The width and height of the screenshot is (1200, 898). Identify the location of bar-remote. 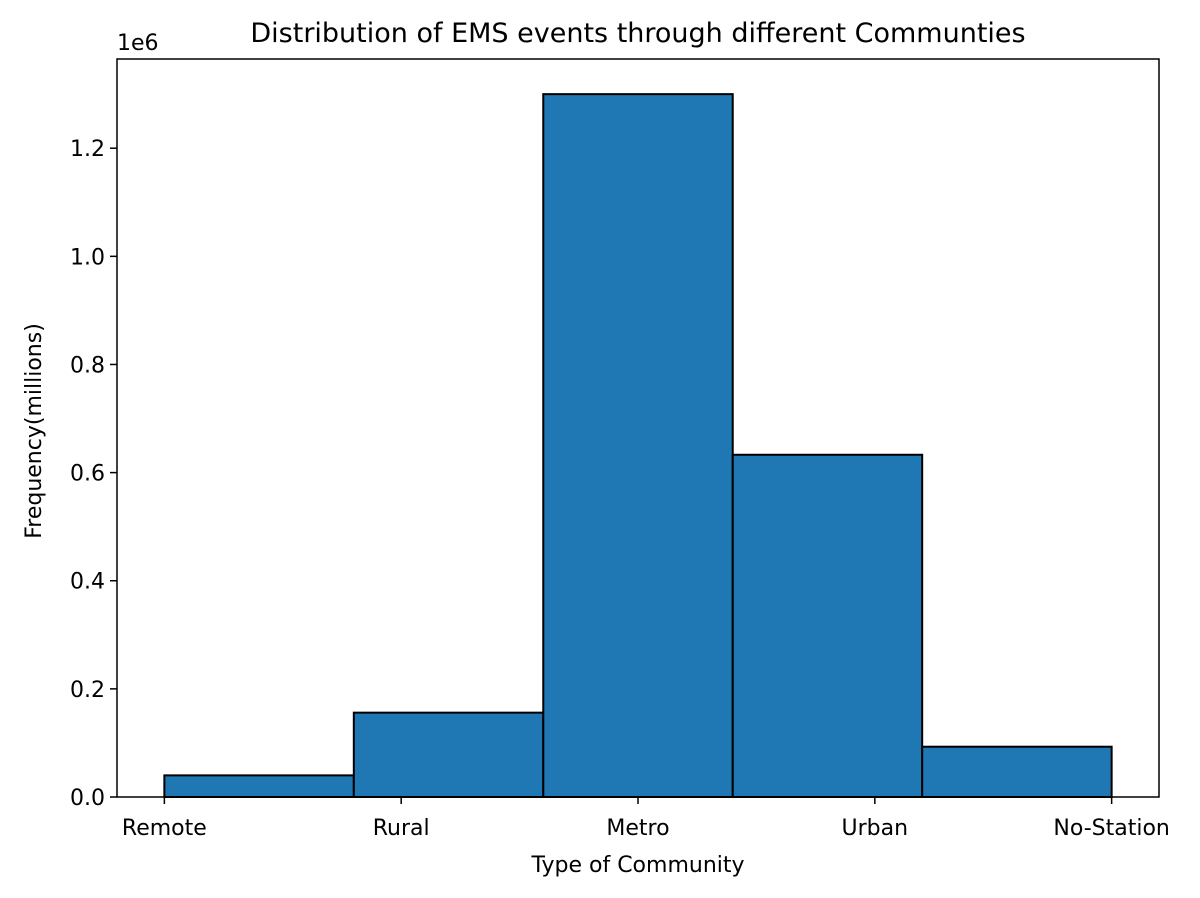
(259, 786).